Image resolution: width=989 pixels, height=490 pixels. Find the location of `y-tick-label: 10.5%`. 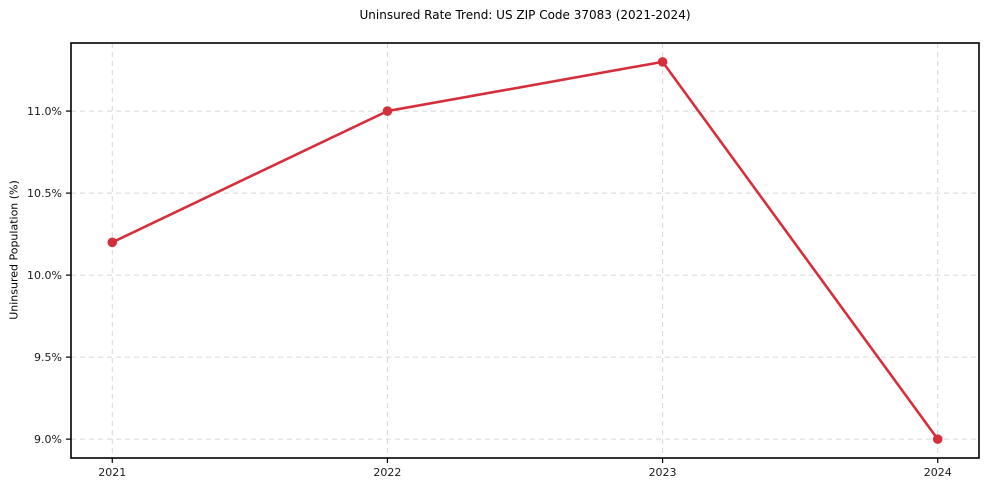

y-tick-label: 10.5% is located at coordinates (44, 193).